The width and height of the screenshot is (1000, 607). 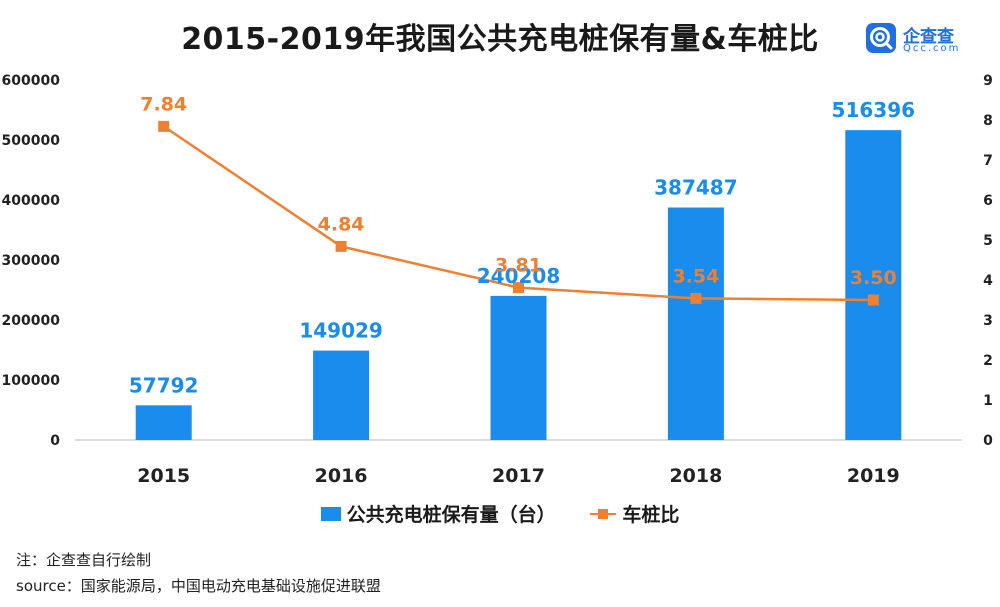 I want to click on footnote-source: source：国家能源局，中国电动充电基础设施促进联盟, so click(x=198, y=586).